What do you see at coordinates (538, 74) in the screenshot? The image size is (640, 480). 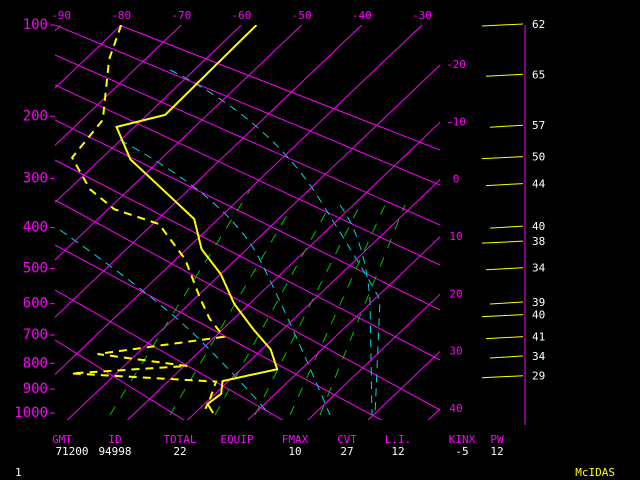 I see `wind-speed-label: 65` at bounding box center [538, 74].